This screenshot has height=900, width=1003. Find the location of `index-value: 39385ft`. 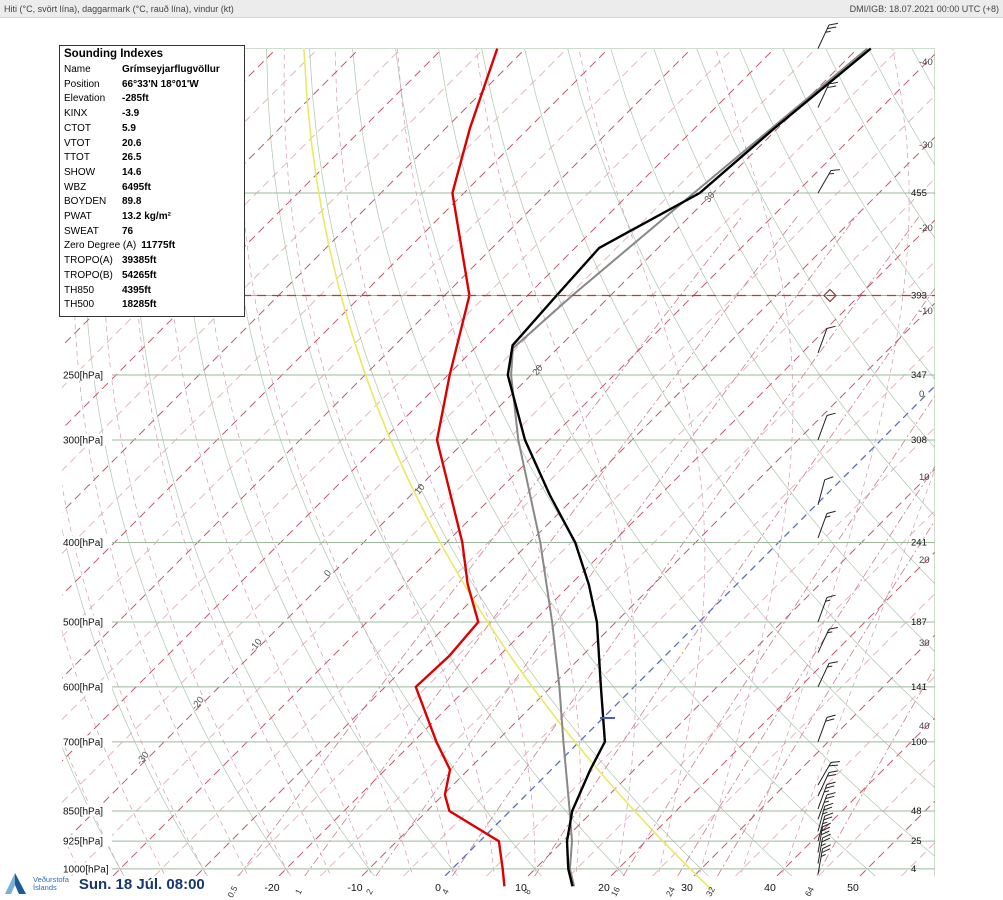

index-value: 39385ft is located at coordinates (139, 261).